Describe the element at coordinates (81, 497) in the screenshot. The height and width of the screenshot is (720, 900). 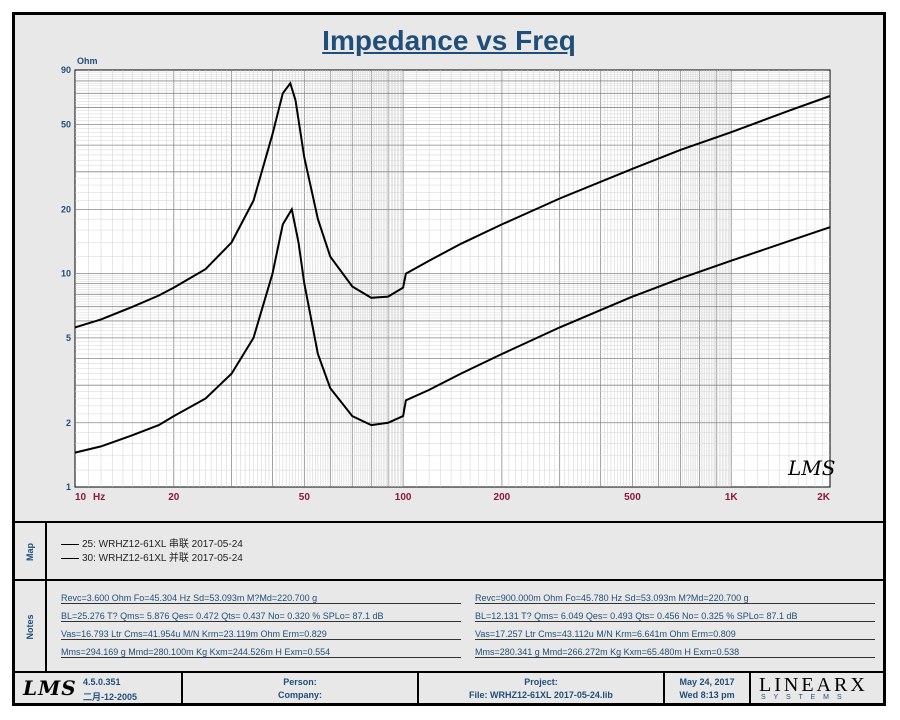
I see `x-tick-label: 10` at that location.